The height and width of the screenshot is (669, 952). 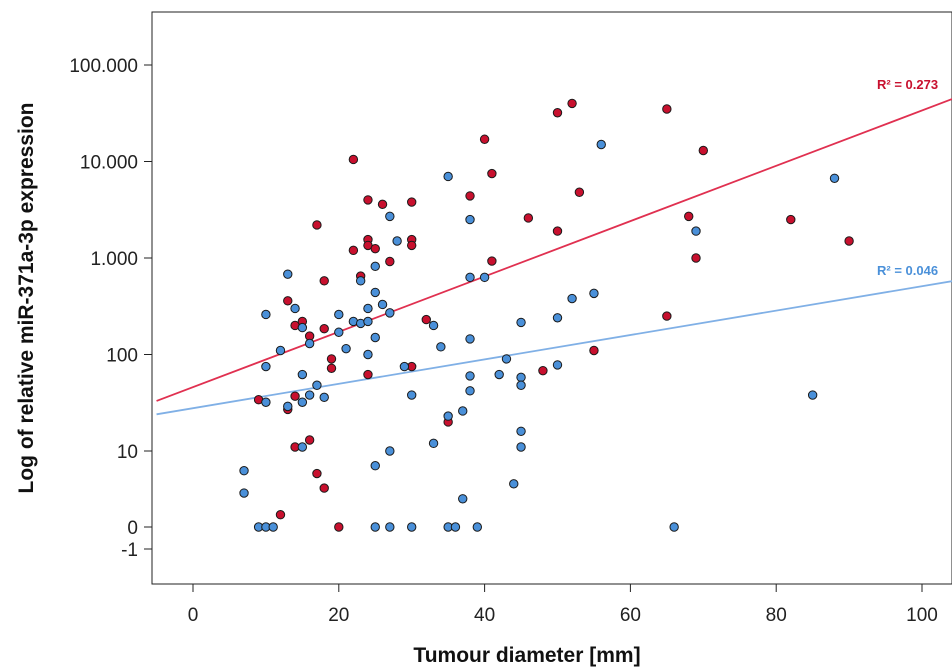 What do you see at coordinates (114, 259) in the screenshot?
I see `y-tick-label: 1.000` at bounding box center [114, 259].